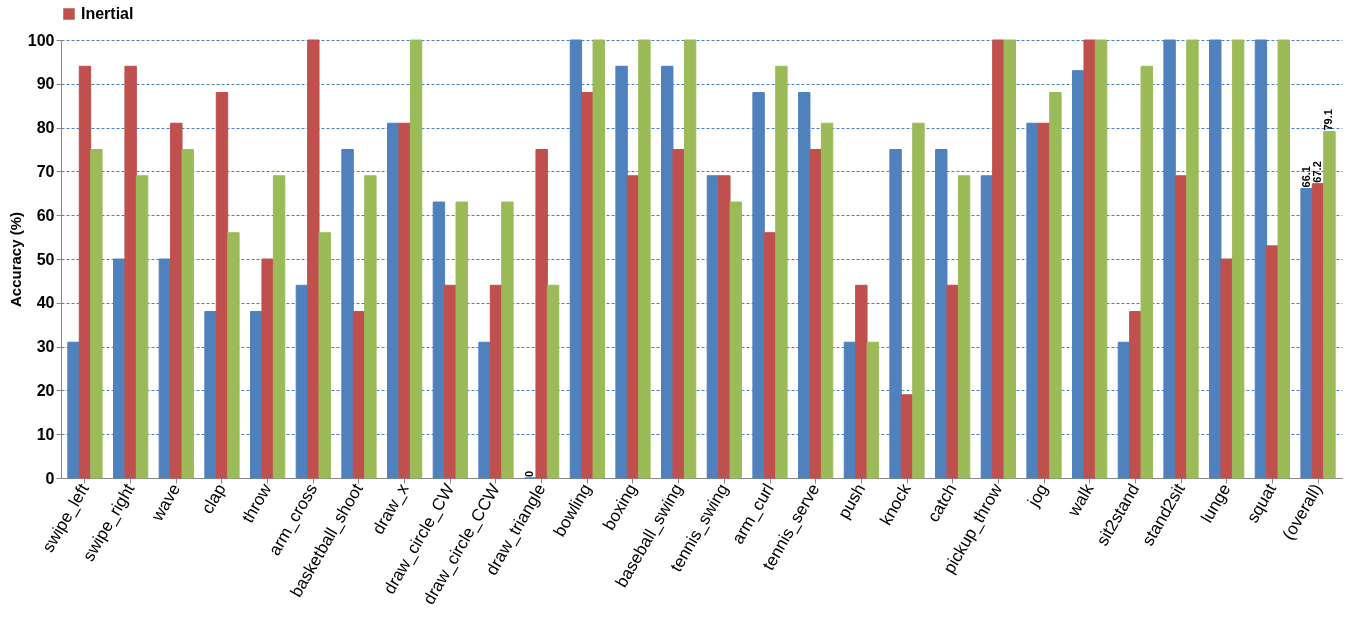 This screenshot has width=1360, height=623. What do you see at coordinates (1328, 120) in the screenshot?
I see `data-label: 79.1` at bounding box center [1328, 120].